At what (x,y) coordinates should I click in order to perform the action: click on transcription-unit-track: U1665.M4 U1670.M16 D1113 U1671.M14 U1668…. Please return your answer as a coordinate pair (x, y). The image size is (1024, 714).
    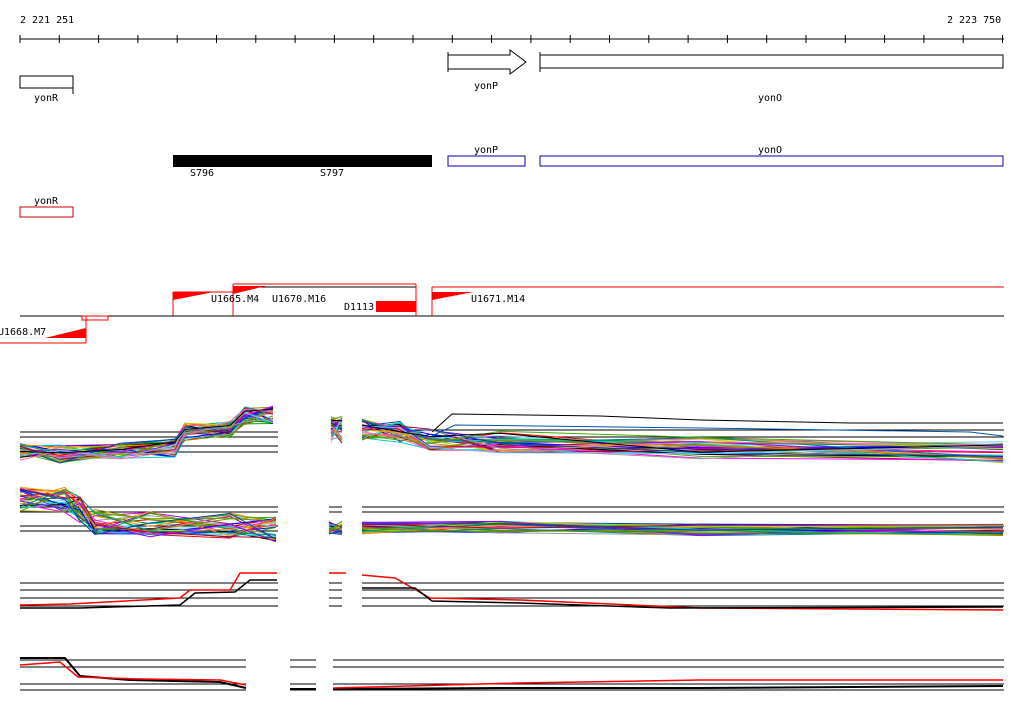
    Looking at the image, I should click on (502, 313).